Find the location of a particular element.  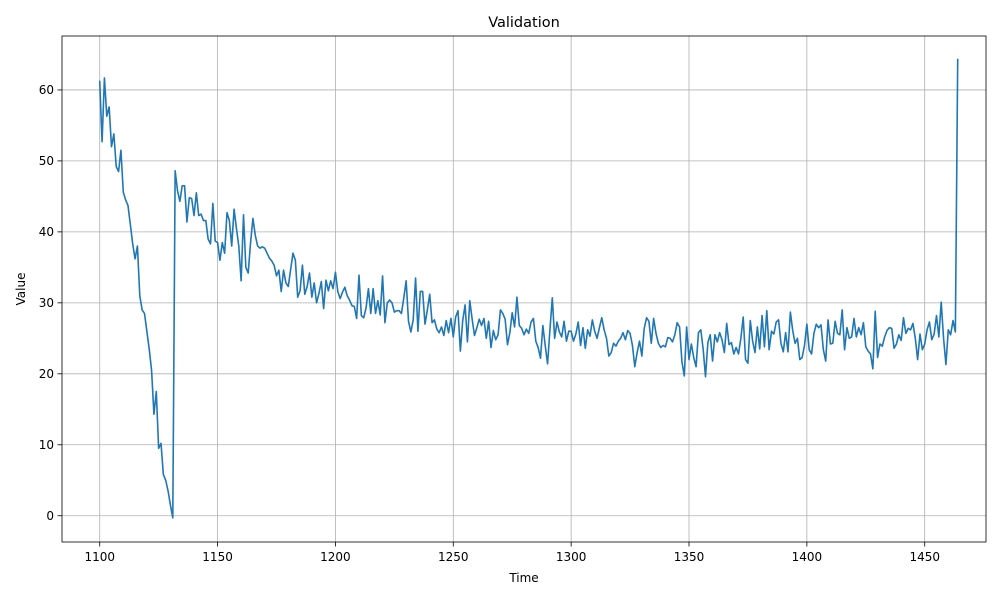

y-tick-label: 10 is located at coordinates (46, 445).